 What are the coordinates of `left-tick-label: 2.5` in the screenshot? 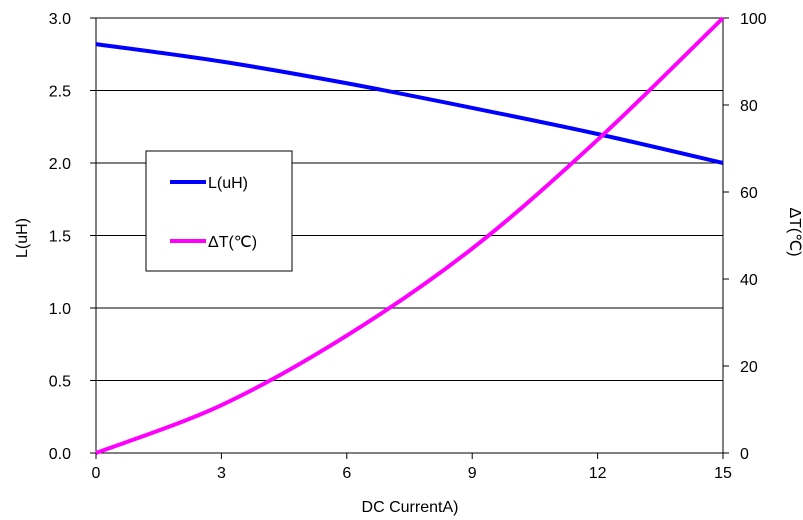 It's located at (60, 92).